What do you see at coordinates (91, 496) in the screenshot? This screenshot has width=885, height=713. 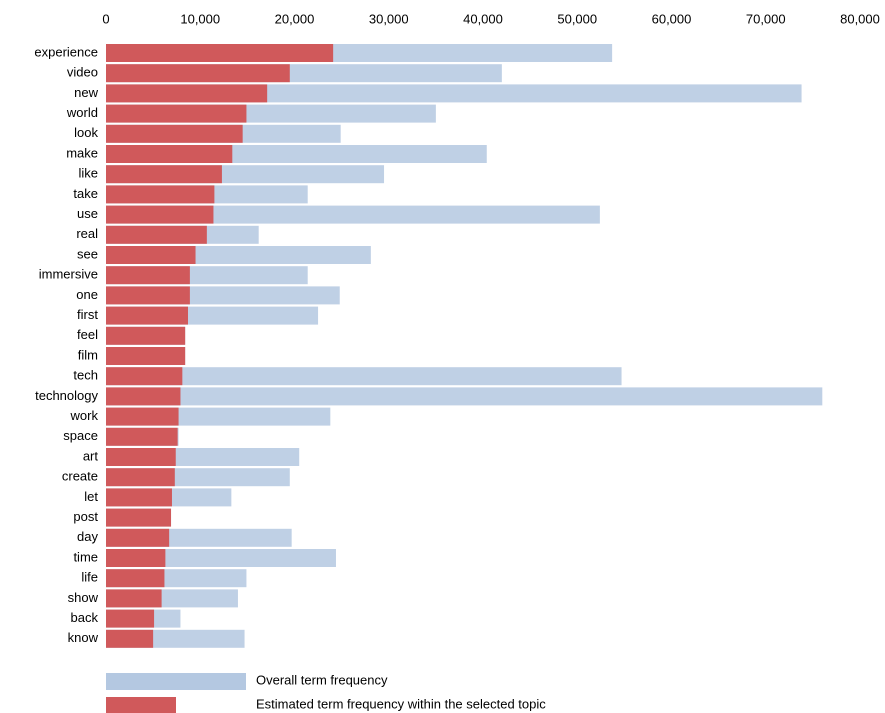 I see `y-tick-label: let` at bounding box center [91, 496].